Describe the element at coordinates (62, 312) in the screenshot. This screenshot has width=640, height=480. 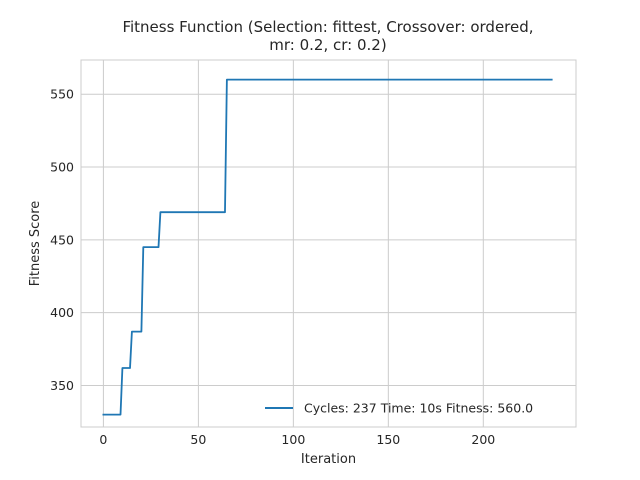
I see `y-tick-label-400: 400` at that location.